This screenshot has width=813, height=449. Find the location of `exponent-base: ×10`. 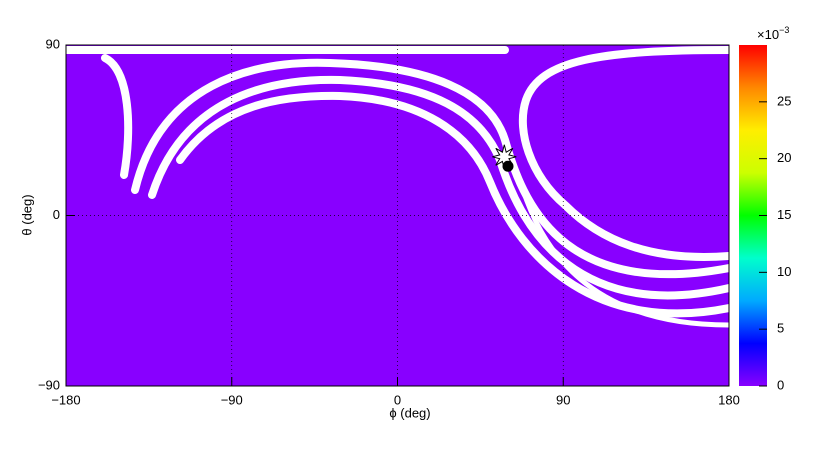

exponent-base: ×10 is located at coordinates (768, 34).